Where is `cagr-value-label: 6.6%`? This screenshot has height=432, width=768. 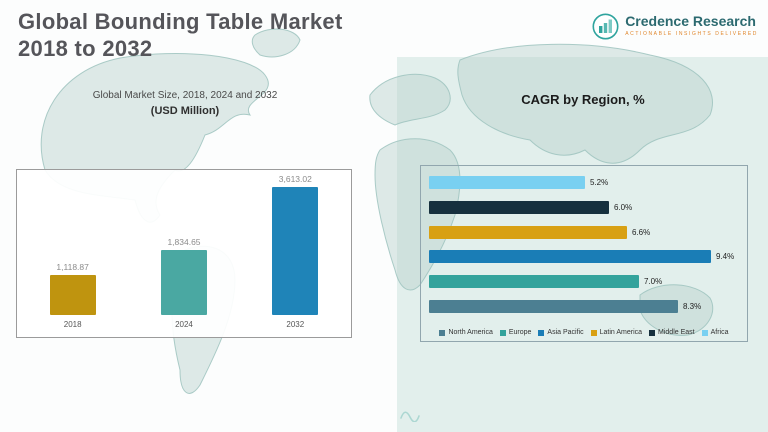 cagr-value-label: 6.6% is located at coordinates (641, 232).